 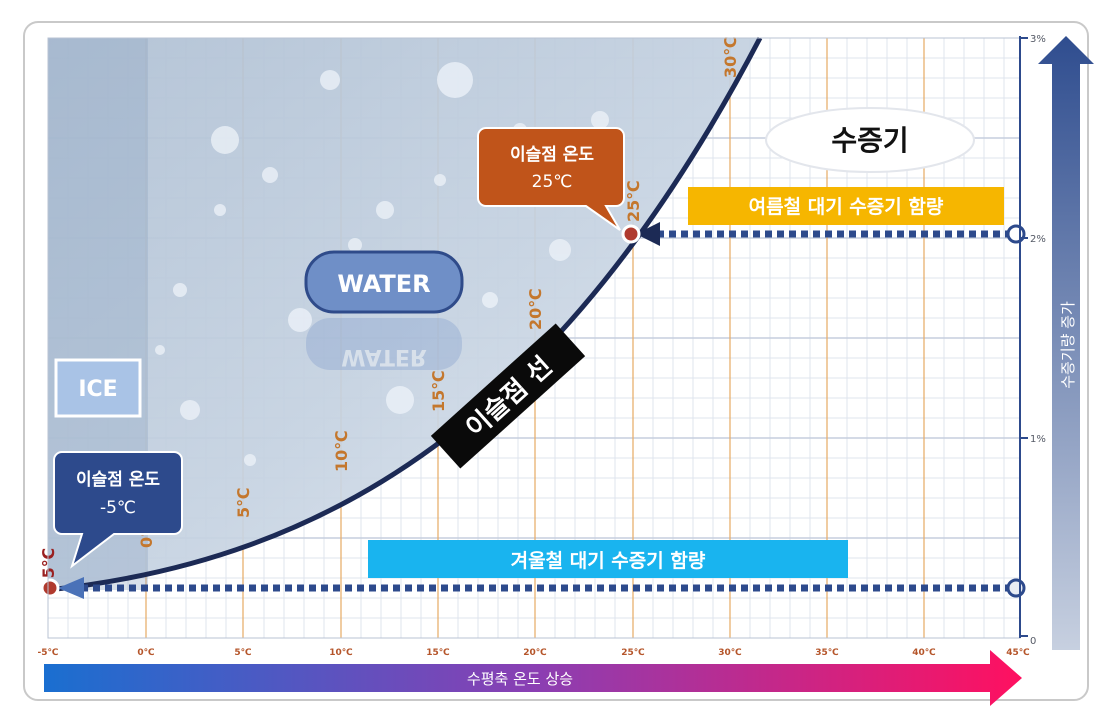 I want to click on svg-text: 여름철 대기 수증기 함량, so click(x=846, y=207).